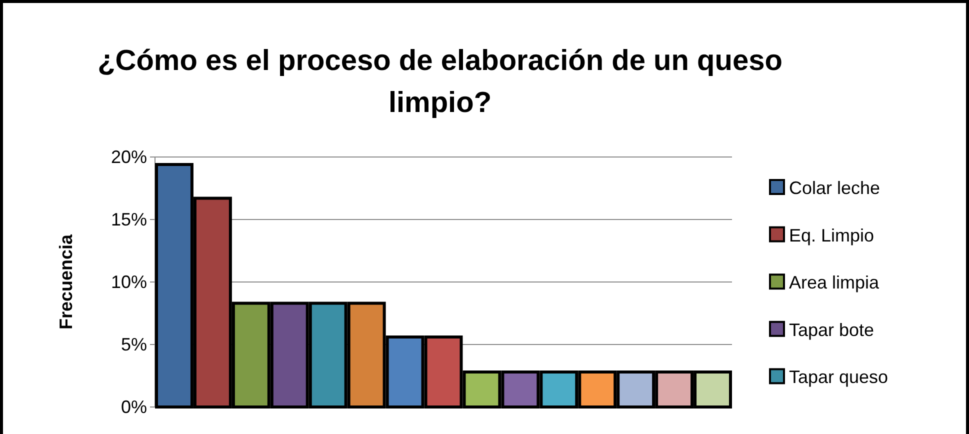 Image resolution: width=969 pixels, height=434 pixels. Describe the element at coordinates (831, 330) in the screenshot. I see `legend-label: Tapar bote` at that location.